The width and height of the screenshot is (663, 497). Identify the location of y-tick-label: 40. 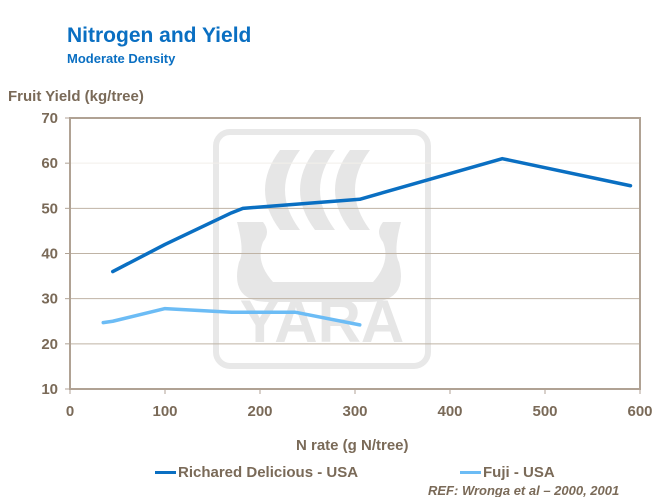
(49, 254).